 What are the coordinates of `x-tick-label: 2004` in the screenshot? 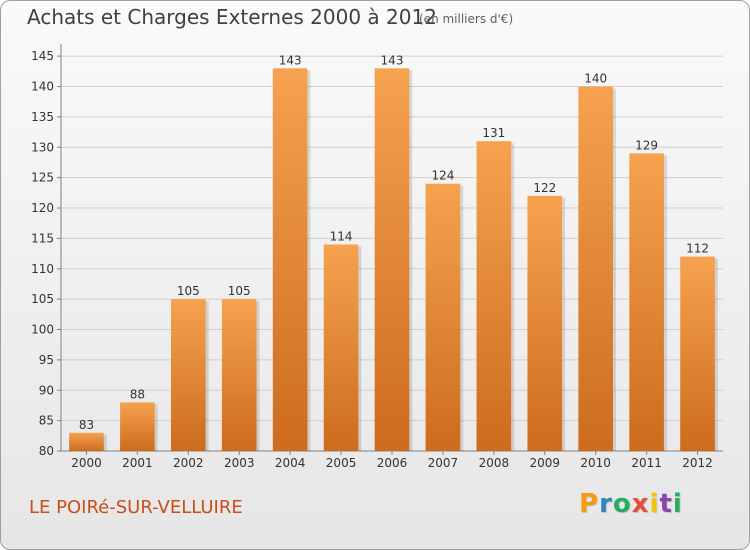 It's located at (290, 463).